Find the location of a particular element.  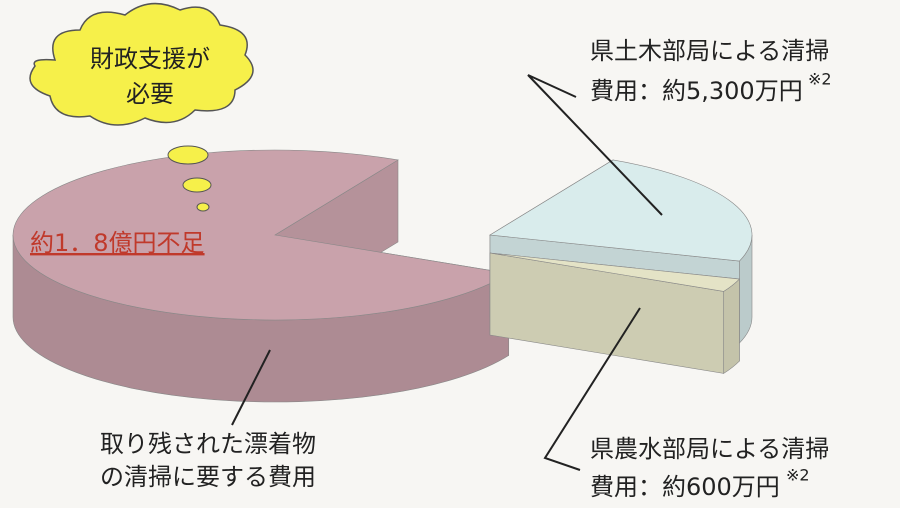

slice-side is located at coordinates (731, 326).